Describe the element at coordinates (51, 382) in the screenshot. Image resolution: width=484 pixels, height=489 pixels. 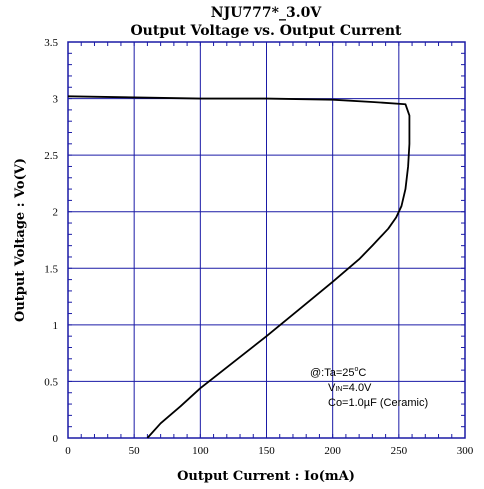
I see `y-tick-label: 0.5` at that location.